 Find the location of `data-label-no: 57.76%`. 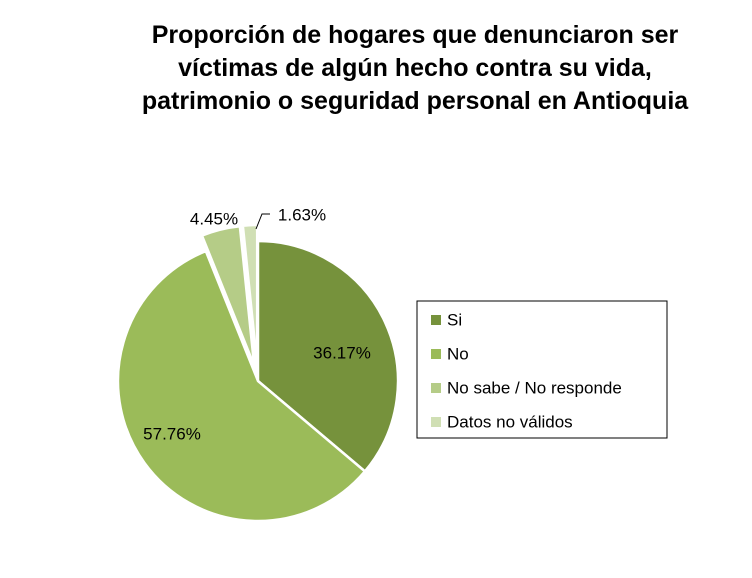

data-label-no: 57.76% is located at coordinates (172, 434).